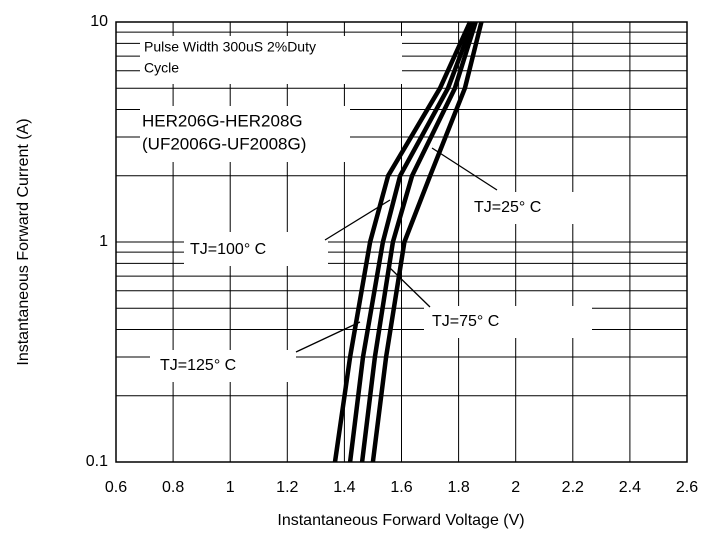 The height and width of the screenshot is (535, 721). What do you see at coordinates (287, 487) in the screenshot?
I see `x-tick-label: 1.2` at bounding box center [287, 487].